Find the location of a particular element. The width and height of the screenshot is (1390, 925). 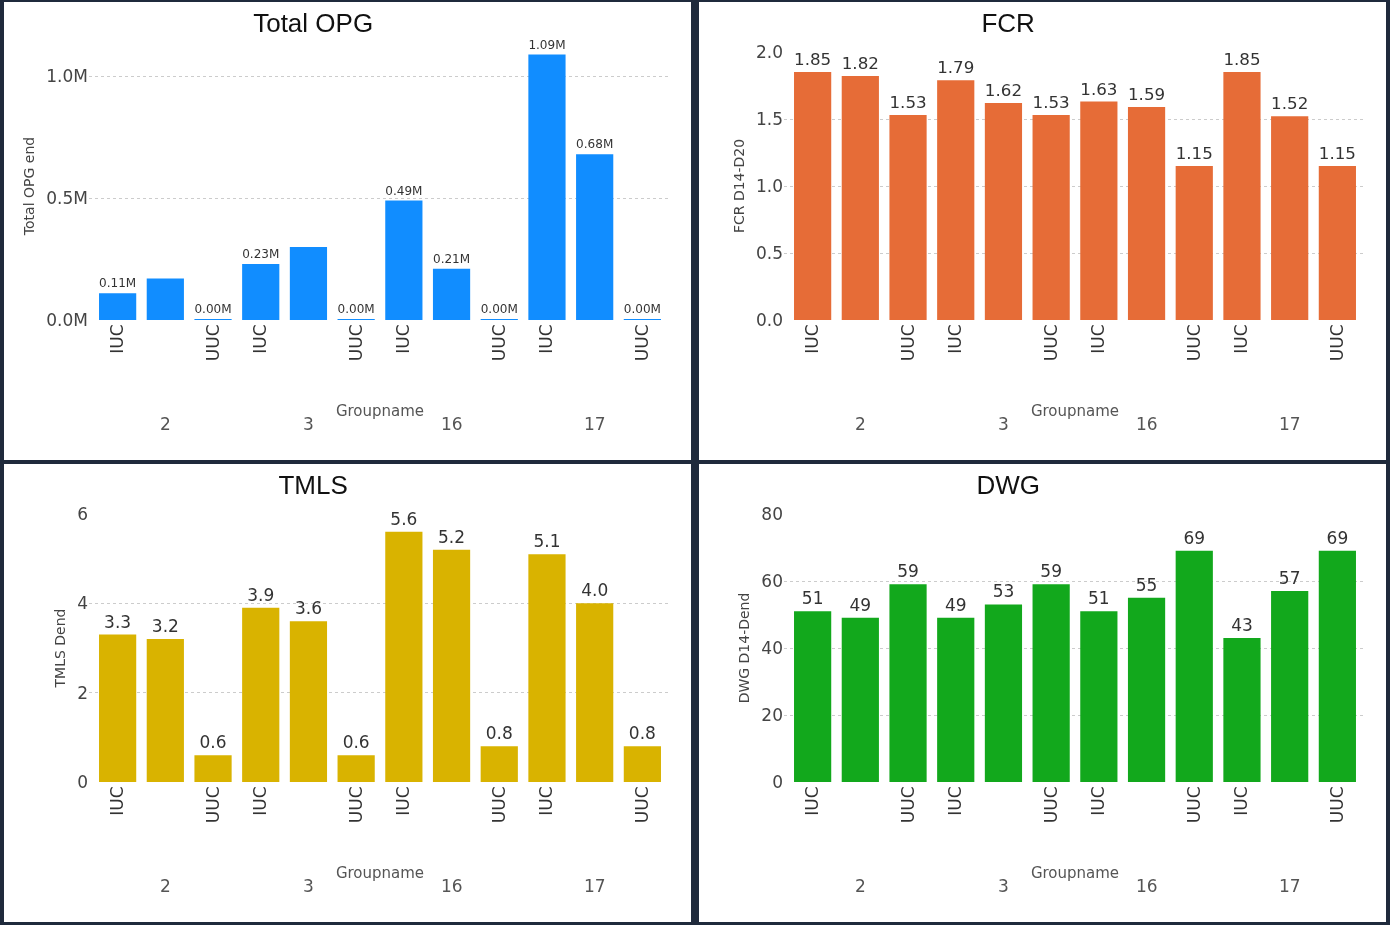

data-label: 1.85 is located at coordinates (1242, 59).